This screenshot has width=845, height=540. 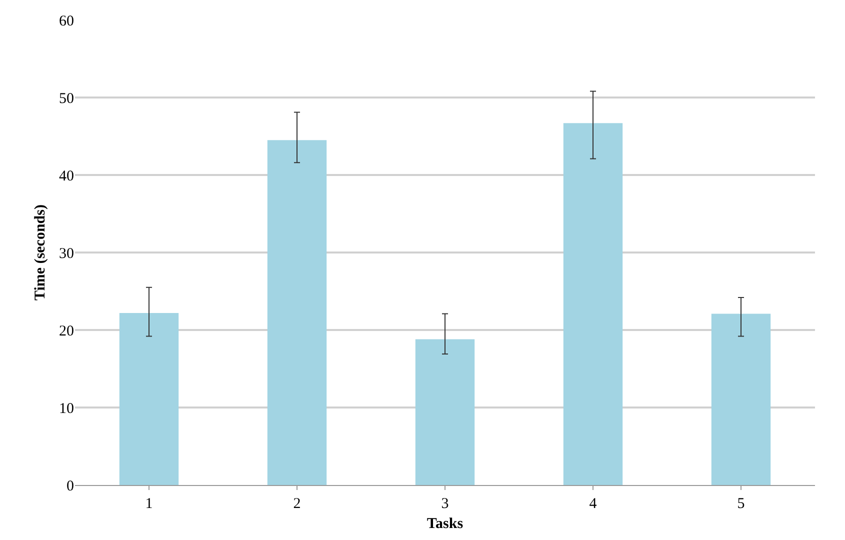 What do you see at coordinates (149, 504) in the screenshot?
I see `x-tick-label: 1` at bounding box center [149, 504].